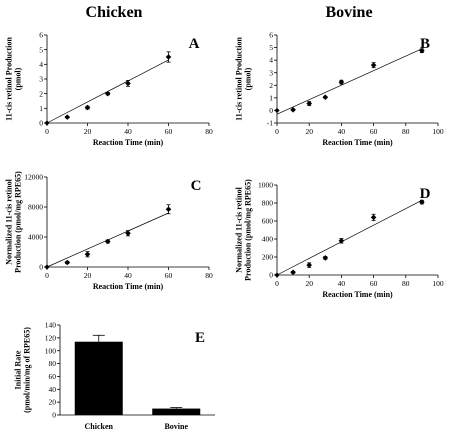  Describe the element at coordinates (268, 203) in the screenshot. I see `y-tick-label: 800` at that location.